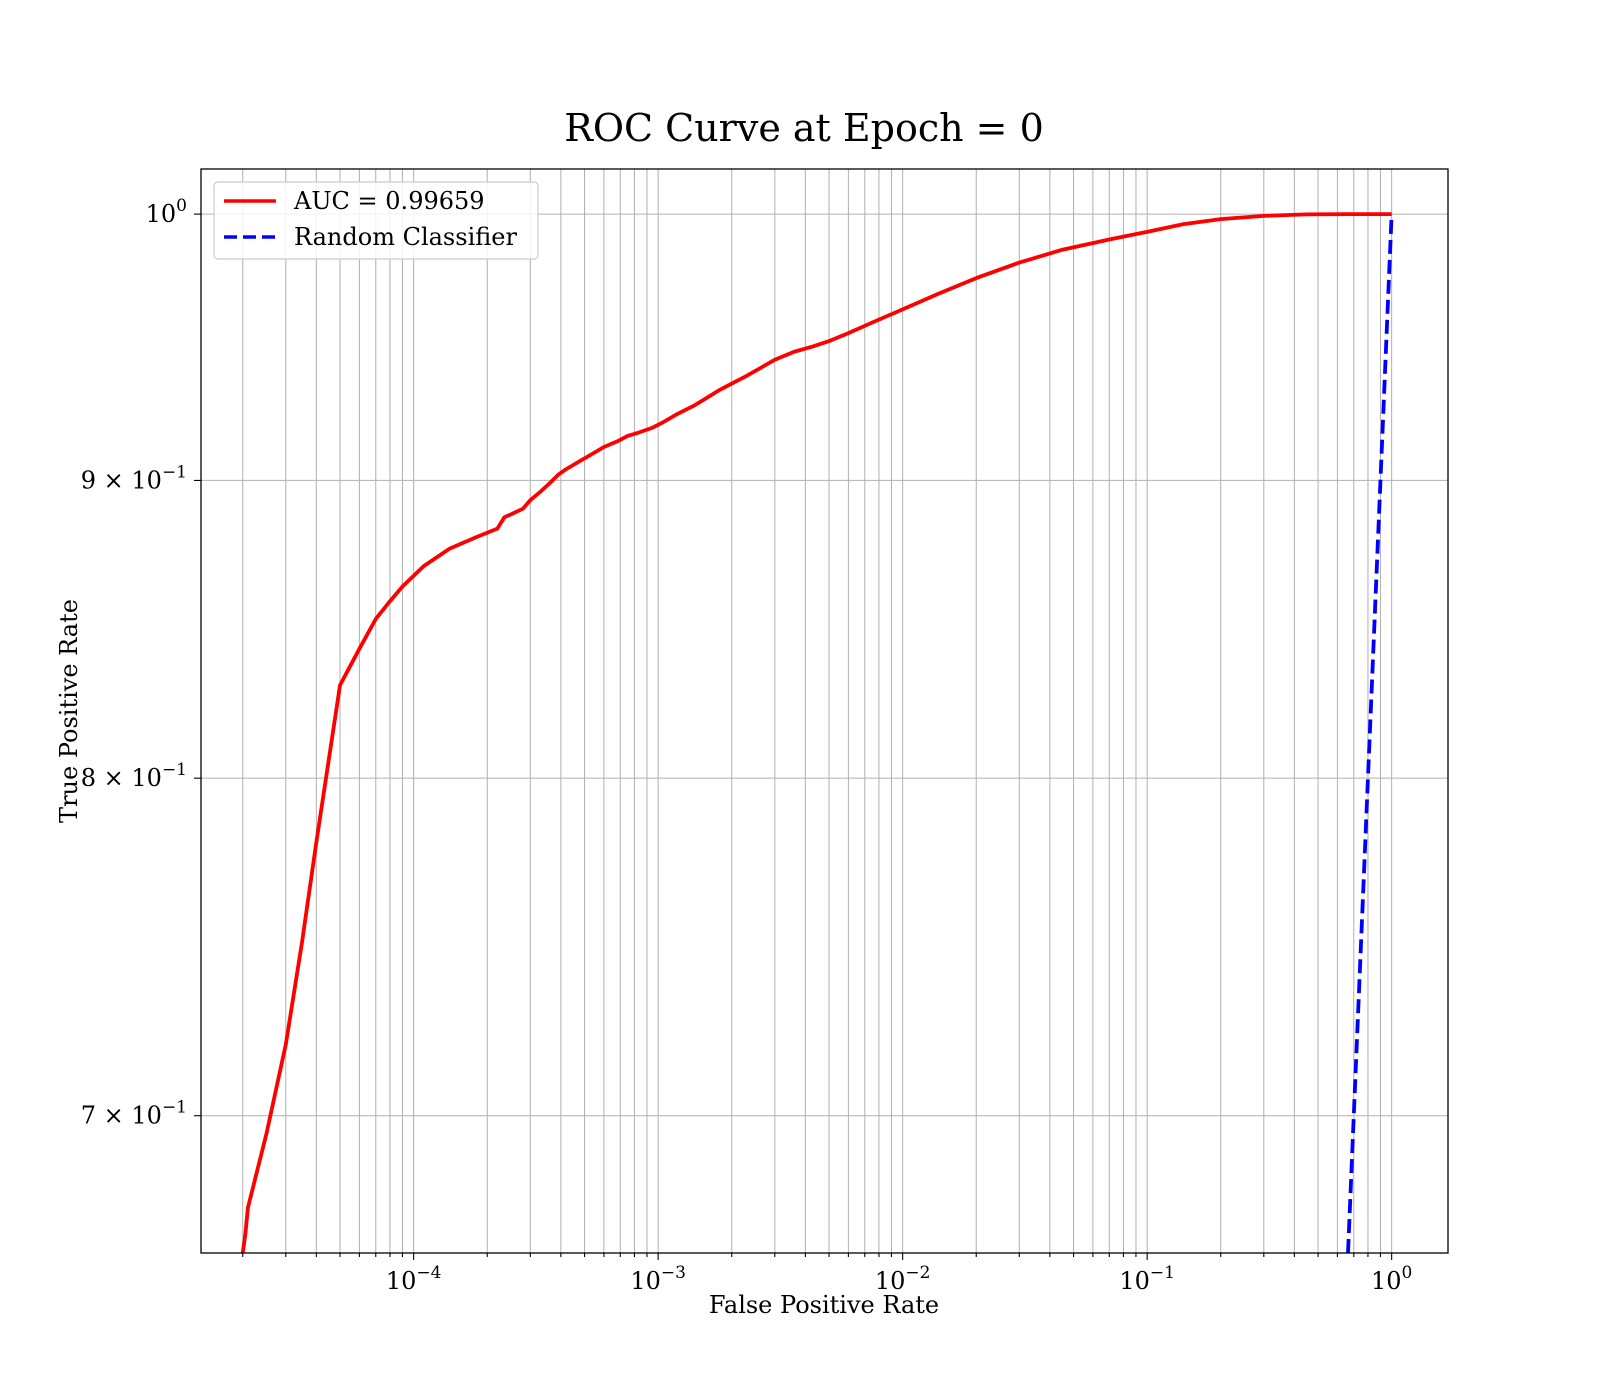  I want to click on x-tick-label: 10⁻², so click(903, 1279).